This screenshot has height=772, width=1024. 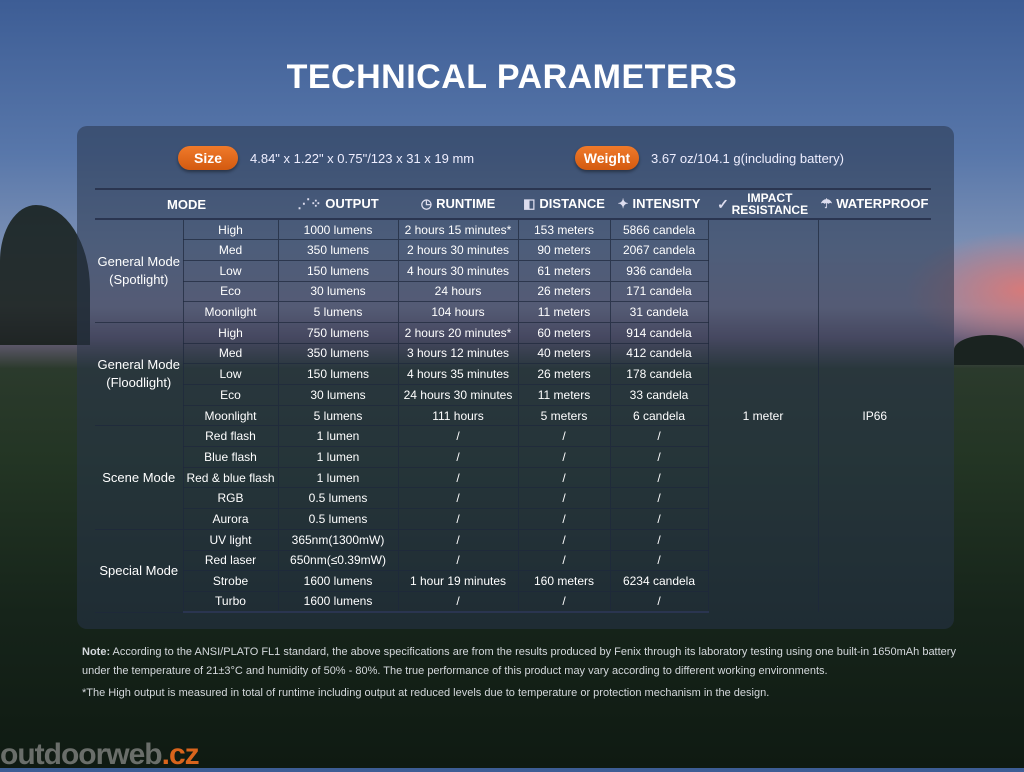 What do you see at coordinates (658, 395) in the screenshot?
I see `cell-intensity: 33 candela` at bounding box center [658, 395].